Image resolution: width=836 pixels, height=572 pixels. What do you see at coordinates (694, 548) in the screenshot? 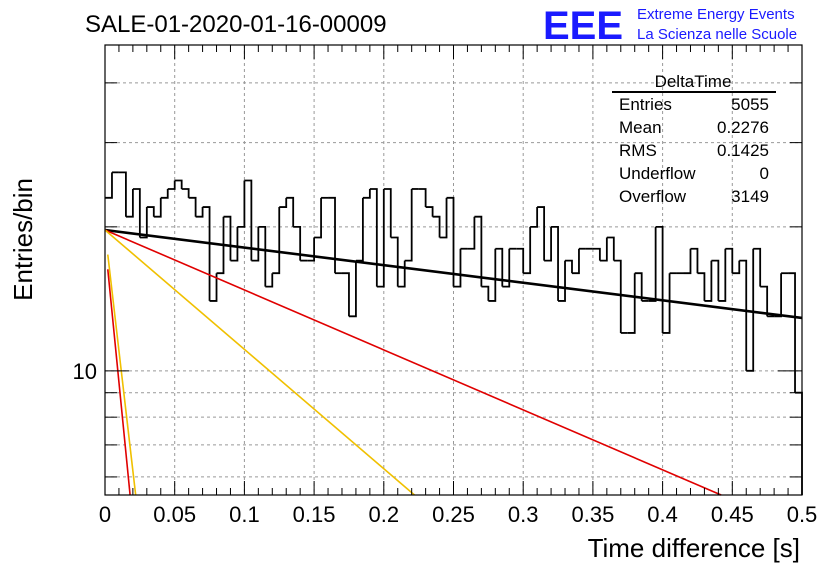
I see `x-axis-label: Time difference [s]` at bounding box center [694, 548].